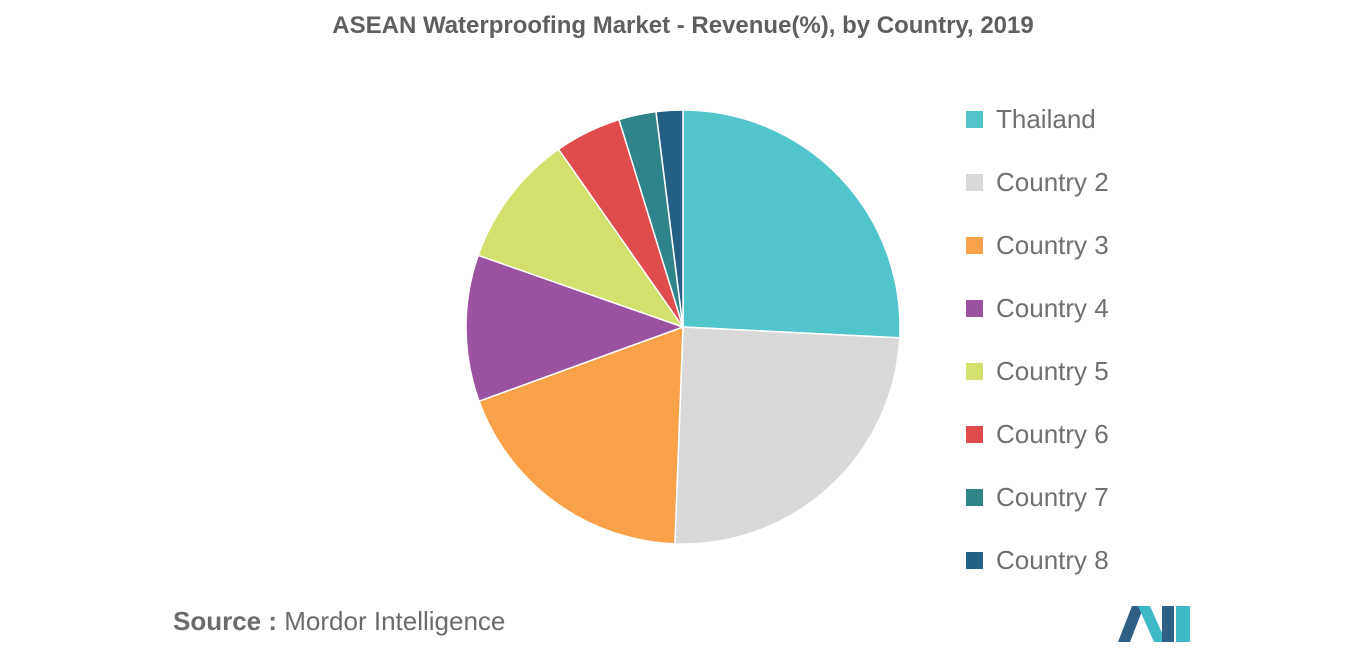 The width and height of the screenshot is (1366, 655). I want to click on legend-item: Country 3, so click(1037, 245).